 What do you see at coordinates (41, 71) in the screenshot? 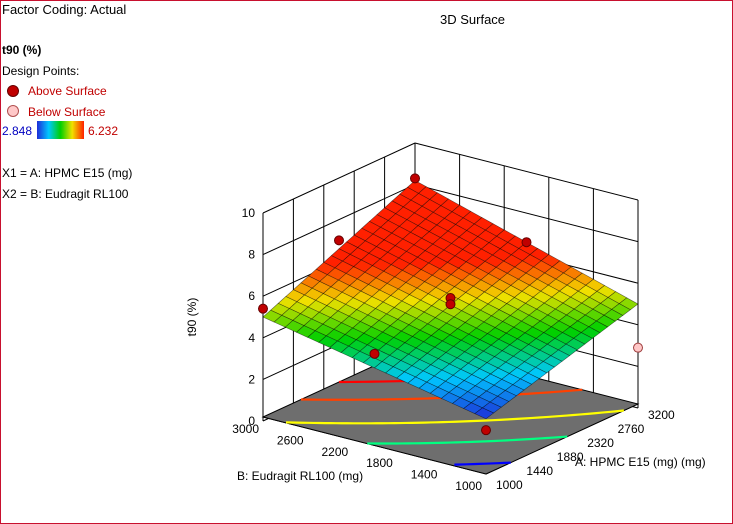
I see `design-points-label: Design Points:` at bounding box center [41, 71].